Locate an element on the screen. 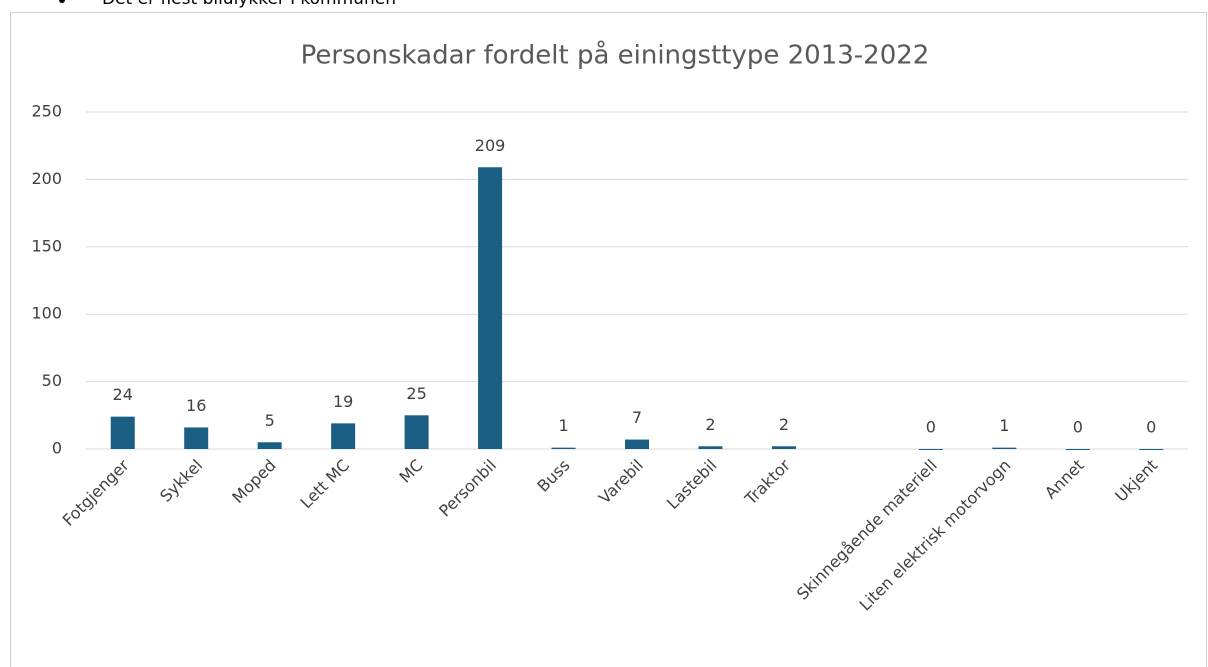 The image size is (1208, 667). y-tick-label: 100 is located at coordinates (46, 313).